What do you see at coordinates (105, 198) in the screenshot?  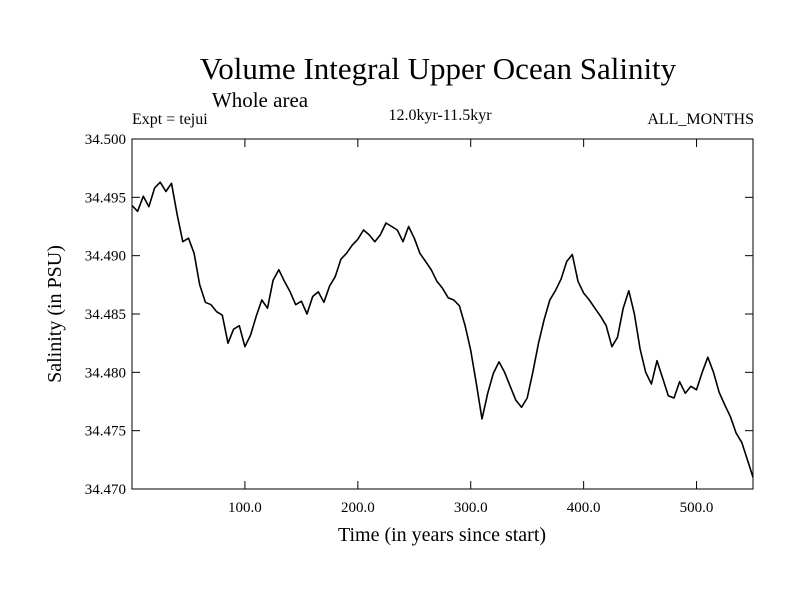 I see `y-tick-label: 34.495` at bounding box center [105, 198].